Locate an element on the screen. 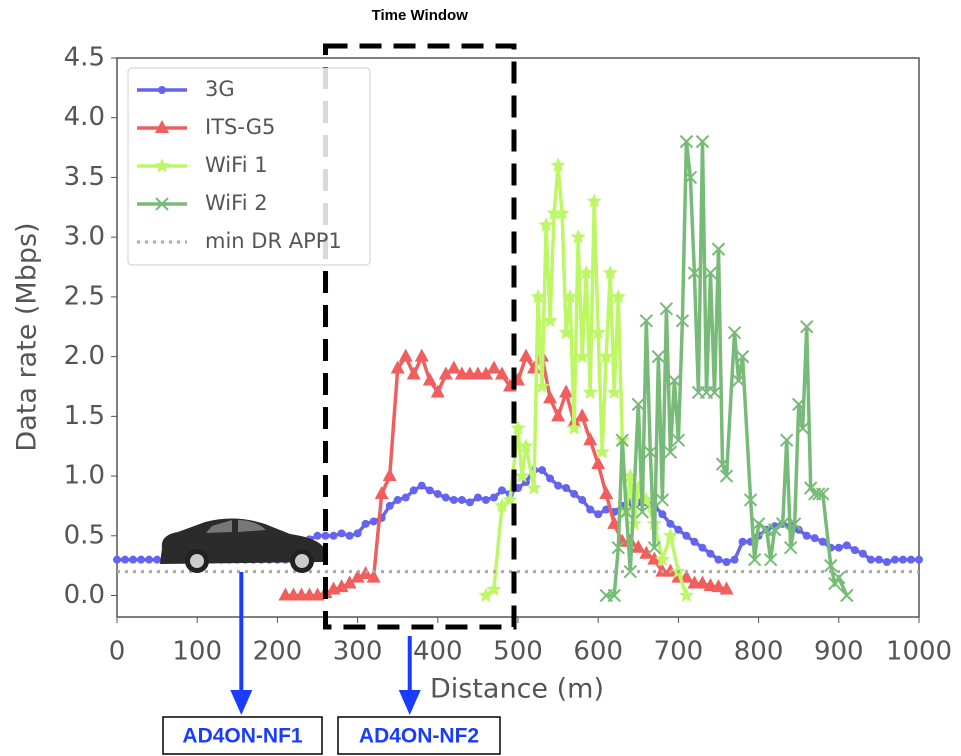 The image size is (961, 756). y-tick-label: 3.5 is located at coordinates (84, 177).